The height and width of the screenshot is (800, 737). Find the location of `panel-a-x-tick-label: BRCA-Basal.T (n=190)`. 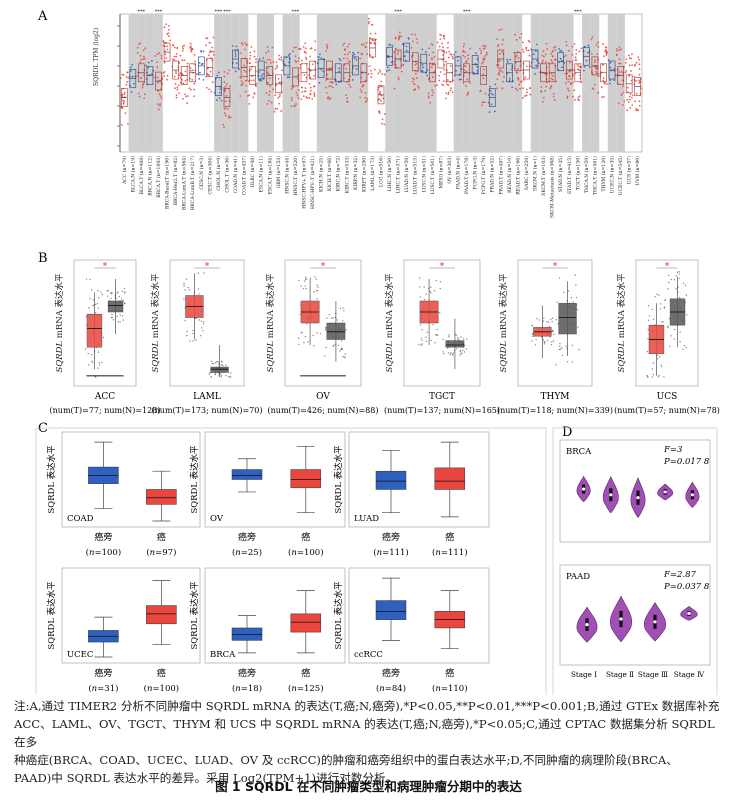

panel-a-x-tick-label: BRCA-Basal.T (n=190) is located at coordinates (167, 182).